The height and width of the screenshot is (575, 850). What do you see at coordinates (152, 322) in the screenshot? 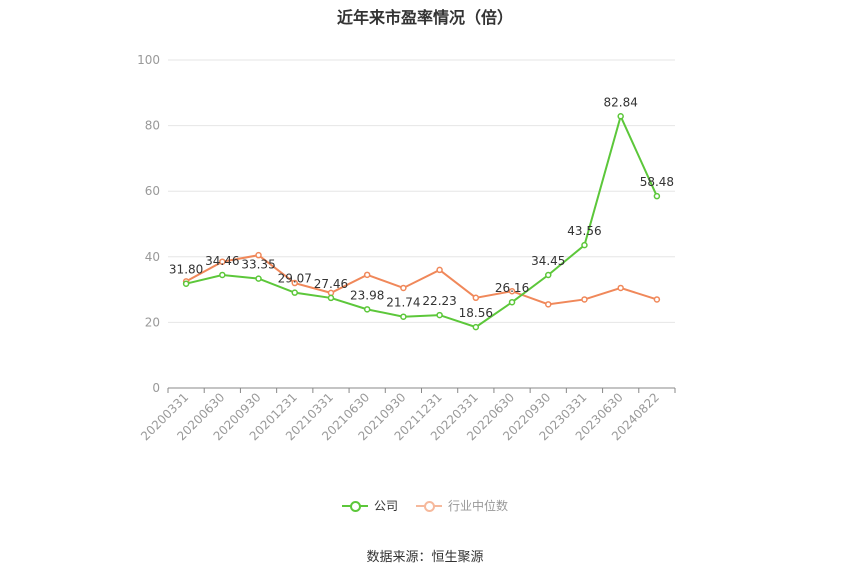
I see `y-tick-label: 20` at bounding box center [152, 322].